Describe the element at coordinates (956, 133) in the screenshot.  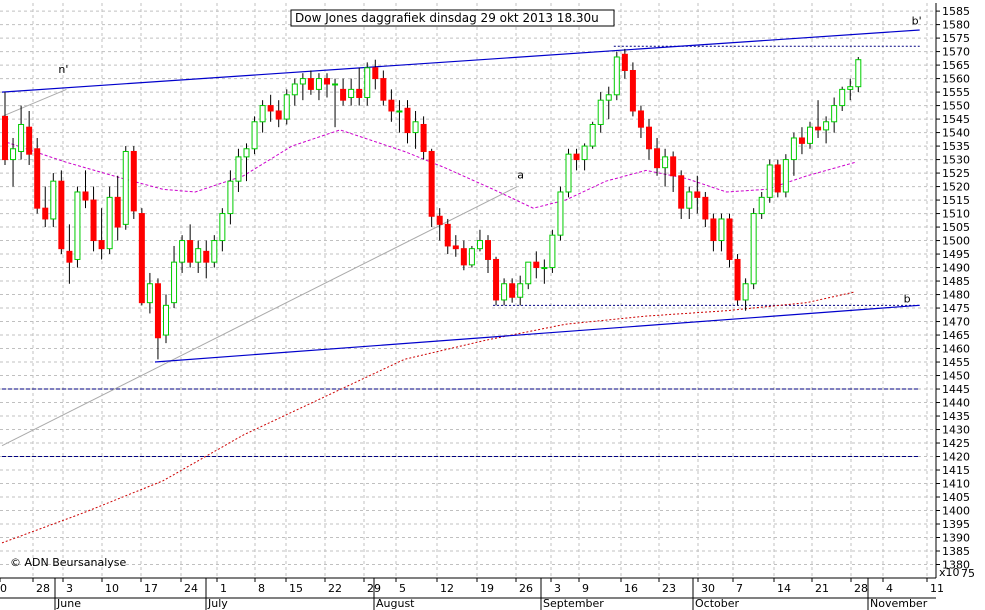
I see `y-tick-label: 1540` at that location.